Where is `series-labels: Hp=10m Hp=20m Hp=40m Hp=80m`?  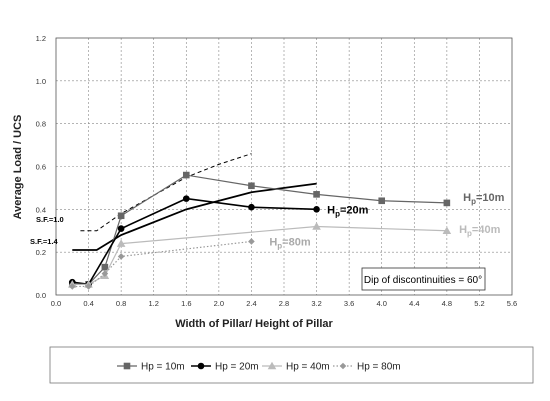
series-labels: Hp=10m Hp=20m Hp=40m Hp=80m is located at coordinates (386, 221).